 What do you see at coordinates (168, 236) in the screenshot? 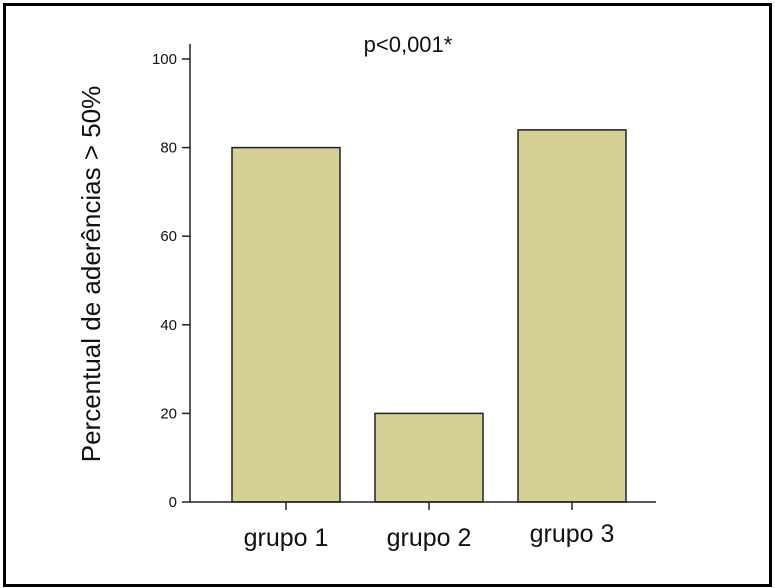
I see `y-tick-label: 60` at bounding box center [168, 236].